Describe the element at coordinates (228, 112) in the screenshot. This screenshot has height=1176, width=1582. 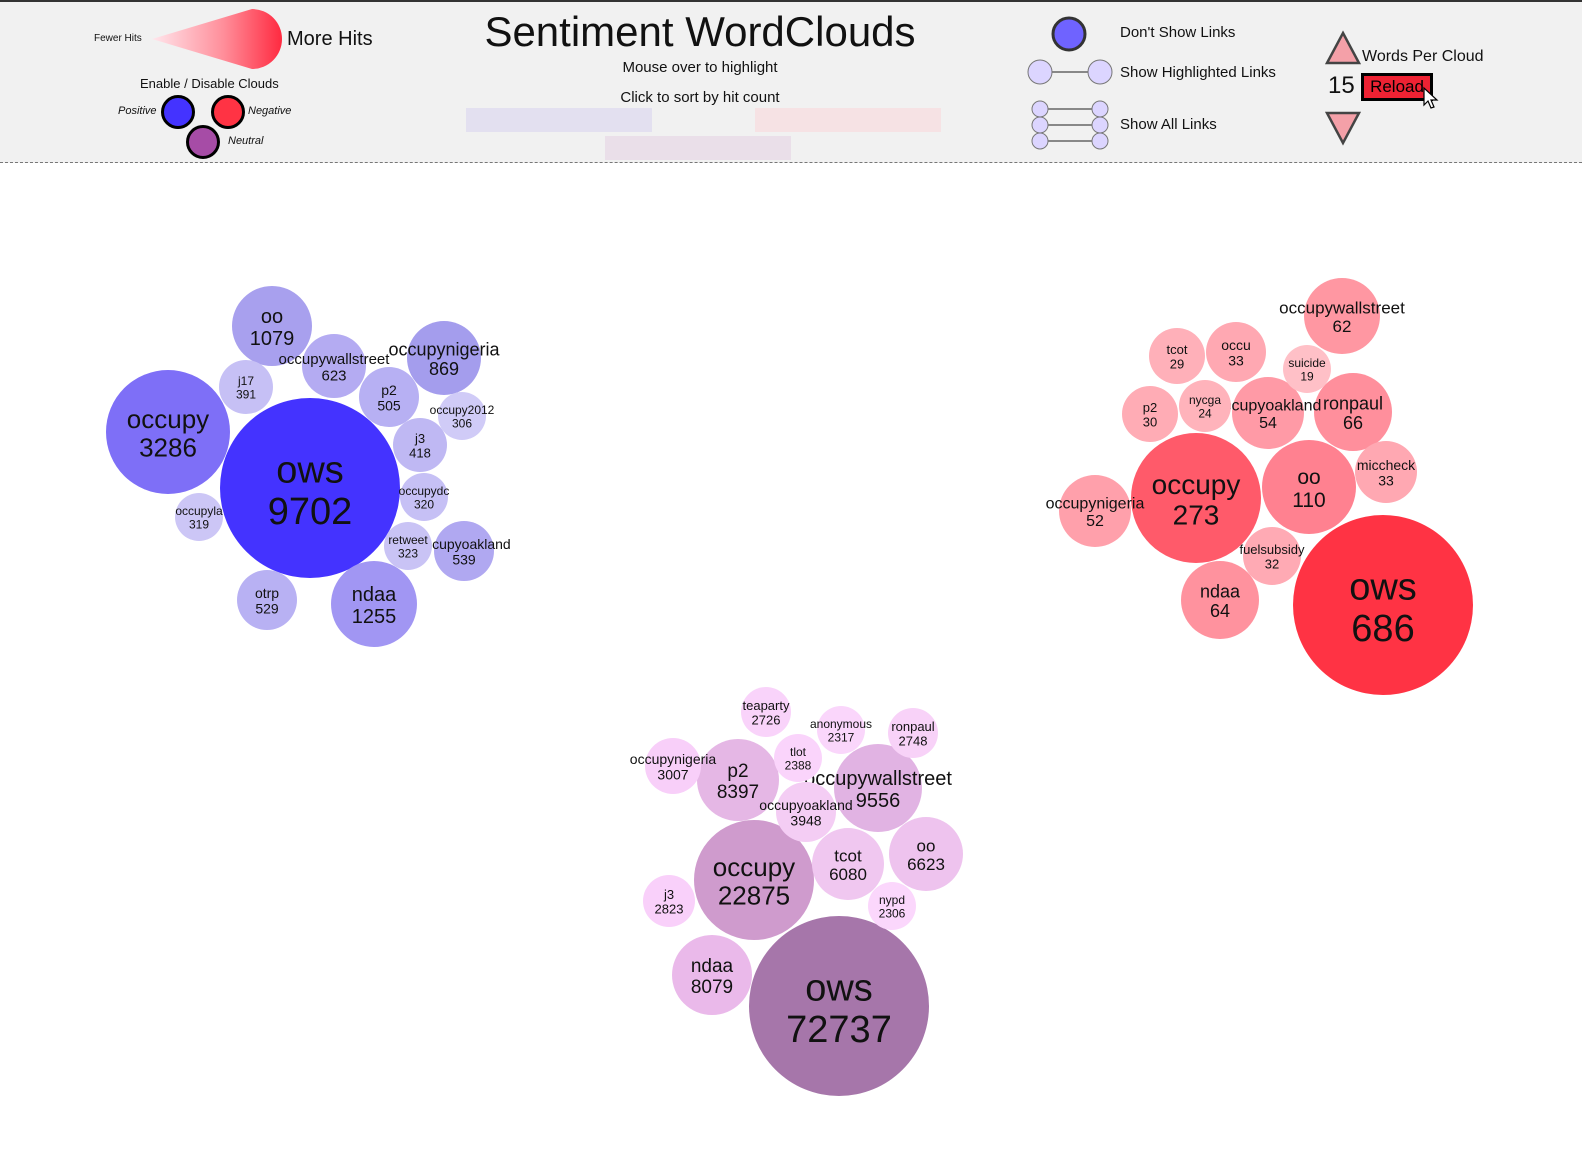
I see `negative-cloud-toggle` at that location.